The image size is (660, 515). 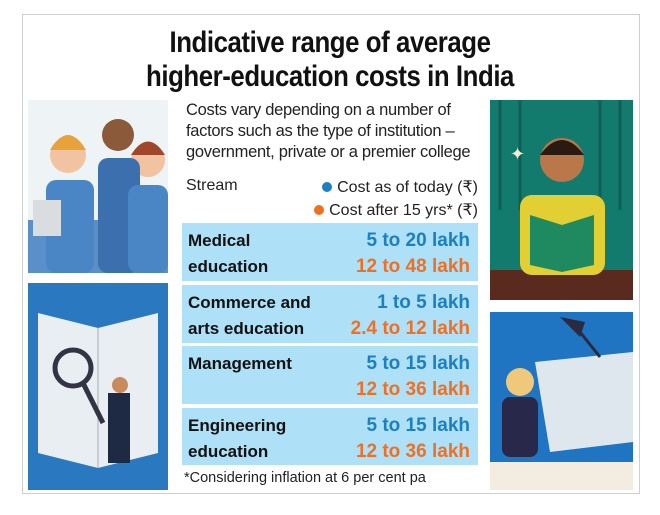 I want to click on legend-after: Cost after 15 yrs* (₹), so click(x=396, y=210).